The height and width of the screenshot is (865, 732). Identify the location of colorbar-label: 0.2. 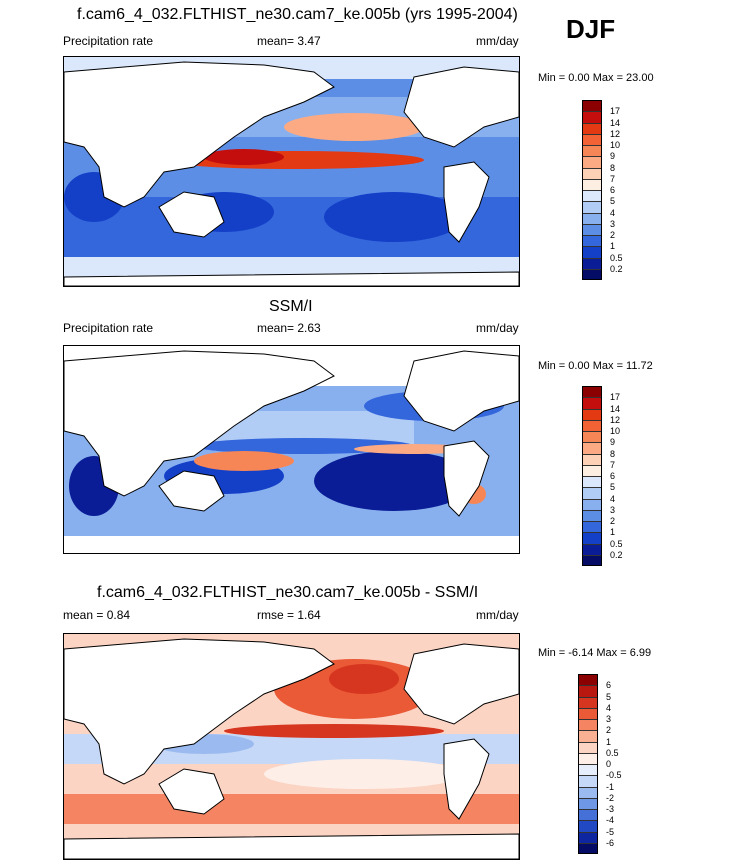
(616, 554).